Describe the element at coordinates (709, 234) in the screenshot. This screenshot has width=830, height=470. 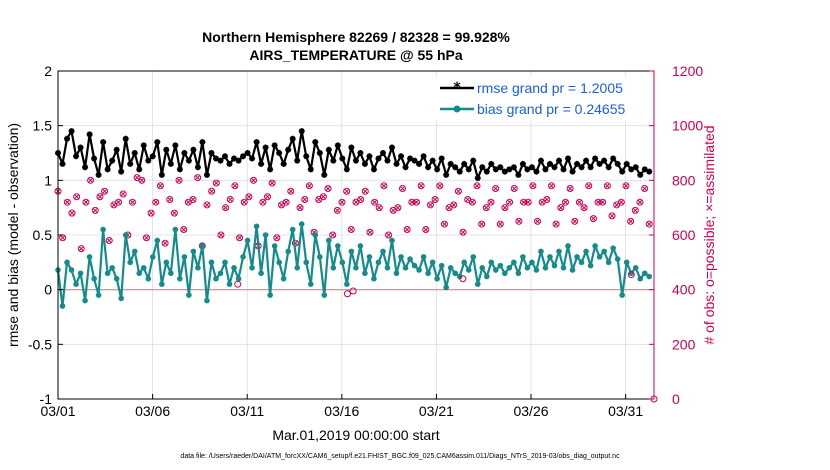
I see `y2-axis-label: # of obs: o=possible; ×=assimilated` at that location.